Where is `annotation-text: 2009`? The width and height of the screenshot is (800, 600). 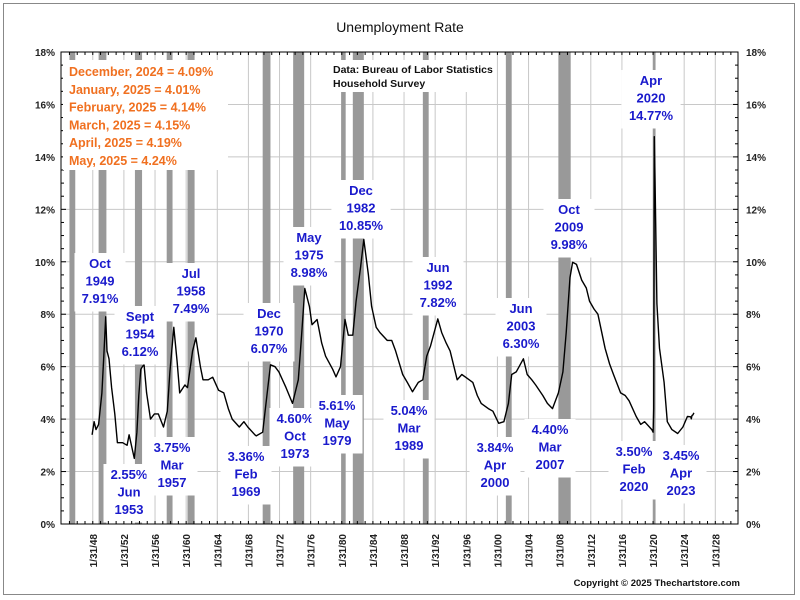
annotation-text: 2009 is located at coordinates (569, 227).